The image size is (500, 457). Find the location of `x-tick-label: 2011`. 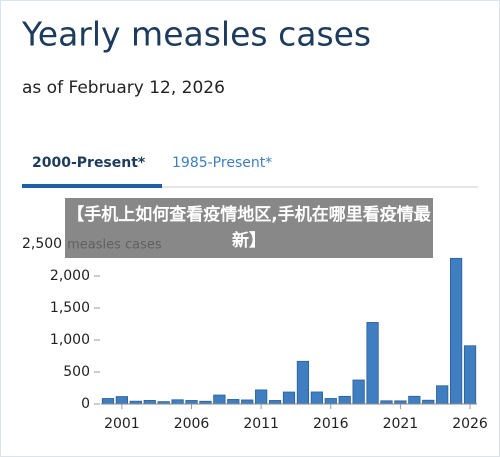

x-tick-label: 2011 is located at coordinates (261, 424).